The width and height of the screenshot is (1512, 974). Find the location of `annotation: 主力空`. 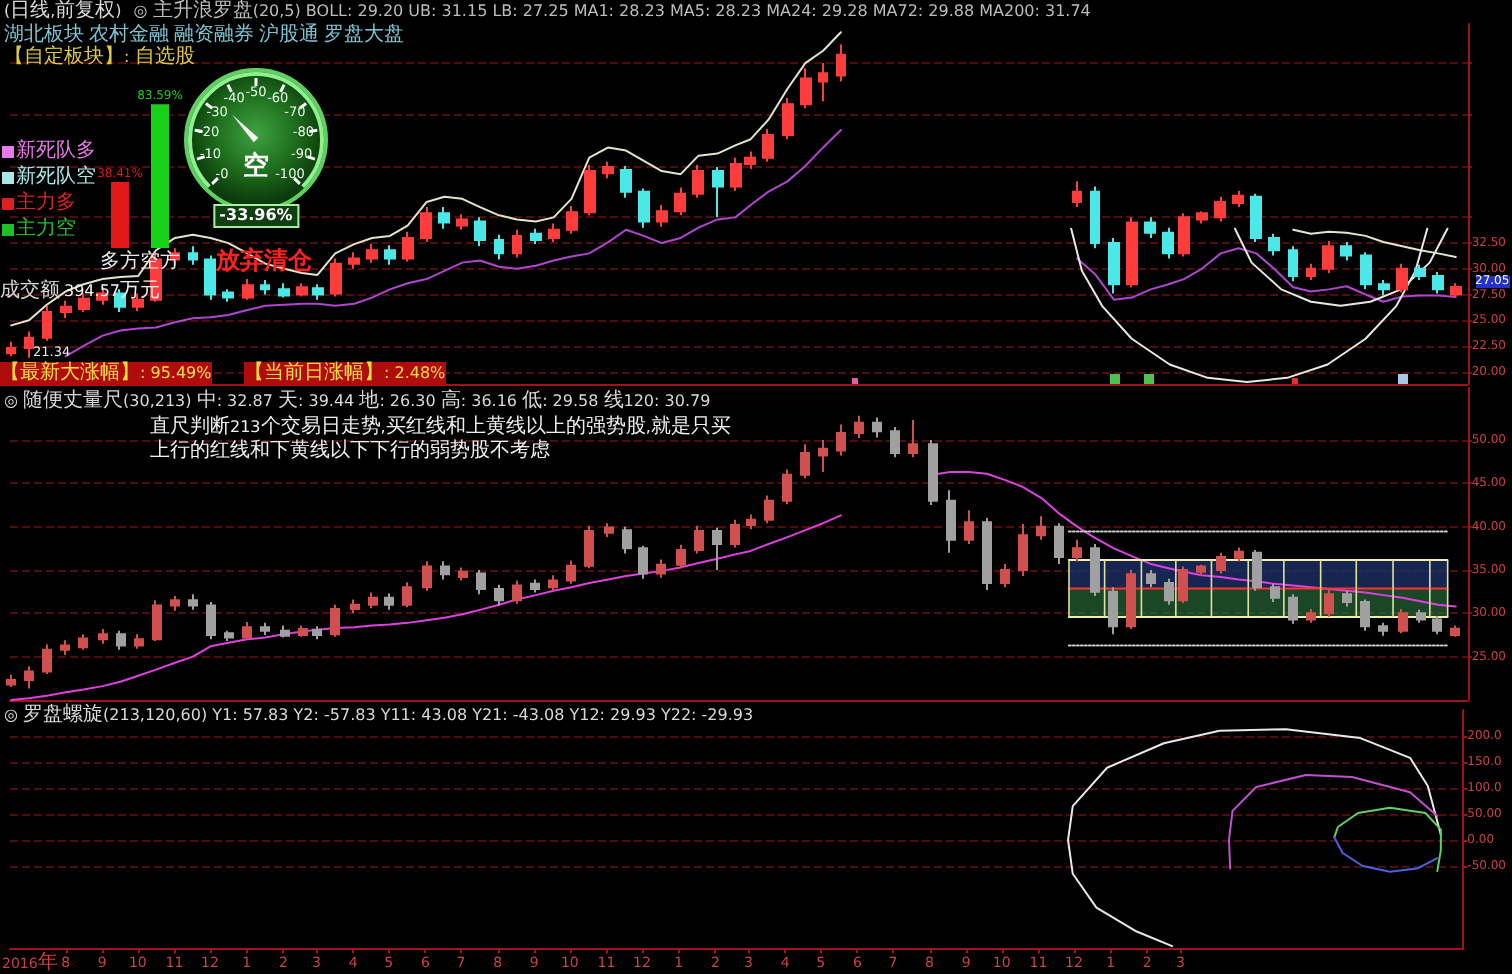

annotation: 主力空 is located at coordinates (46, 229).